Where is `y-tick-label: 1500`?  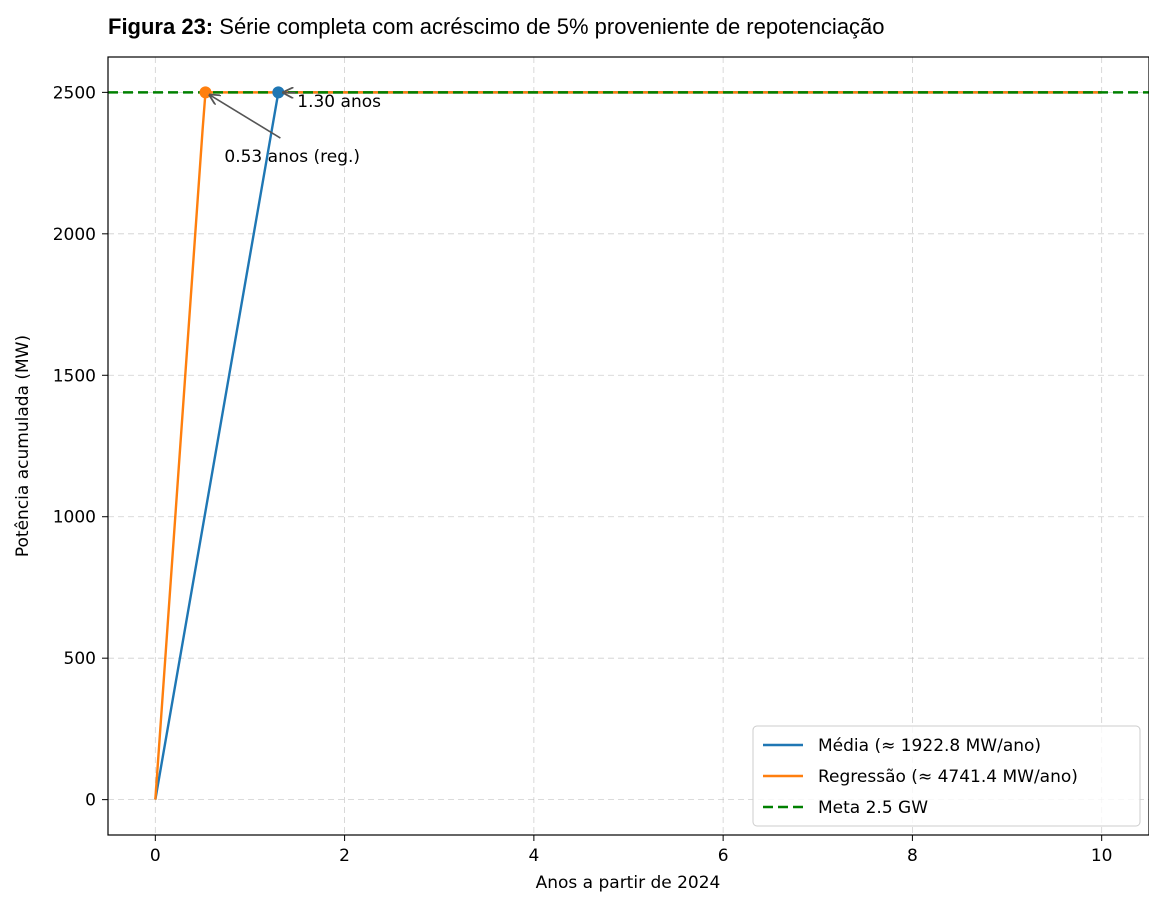
y-tick-label: 1500 is located at coordinates (74, 376).